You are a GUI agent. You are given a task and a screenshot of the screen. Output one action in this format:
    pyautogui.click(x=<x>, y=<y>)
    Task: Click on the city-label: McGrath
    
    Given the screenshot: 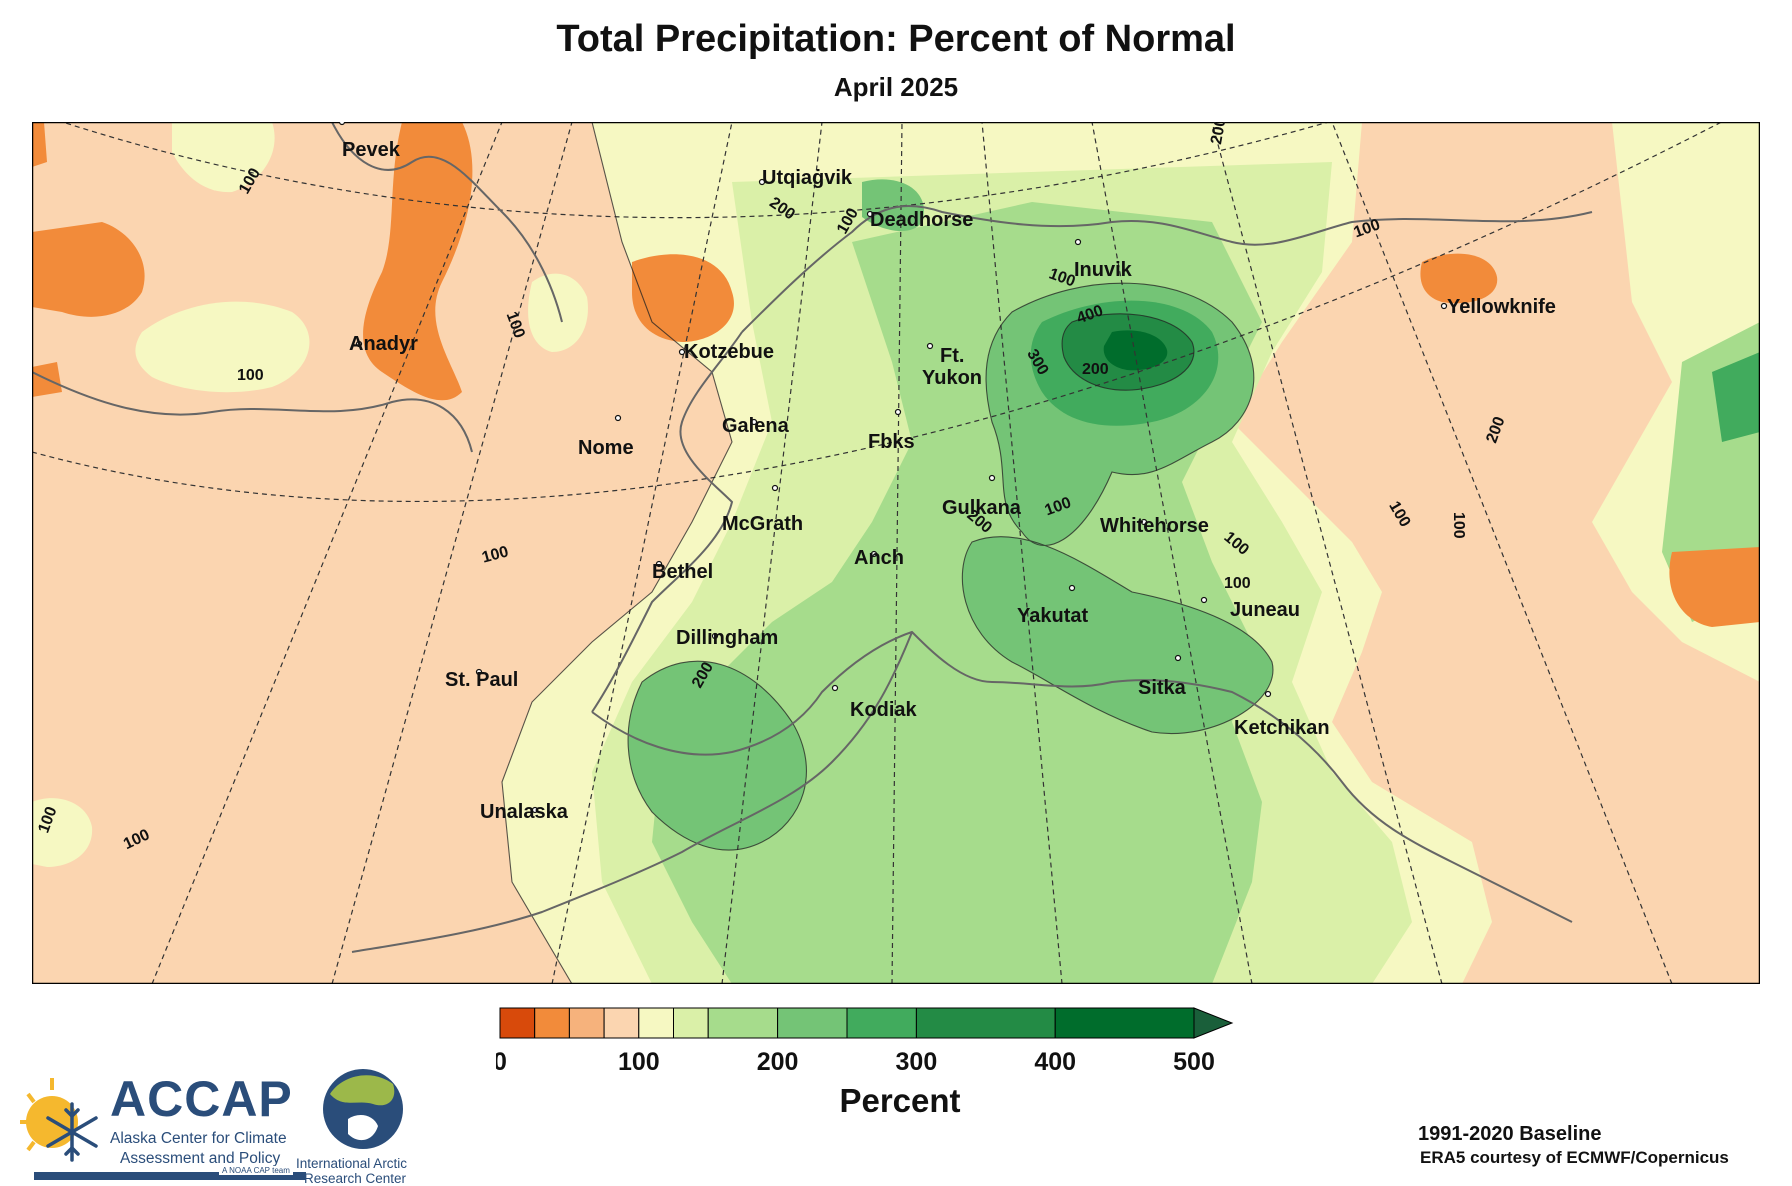 What is the action you would take?
    pyautogui.click(x=762, y=524)
    